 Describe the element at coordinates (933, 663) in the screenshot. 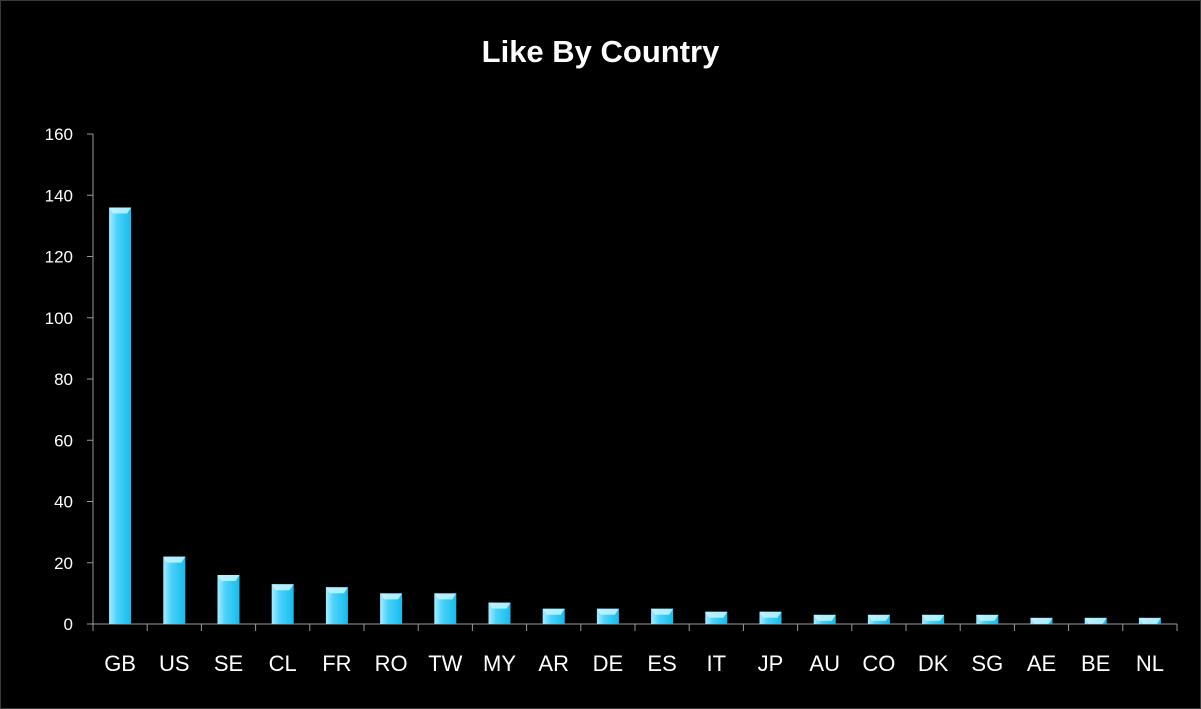

I see `x-tick-label-dk: DK` at that location.